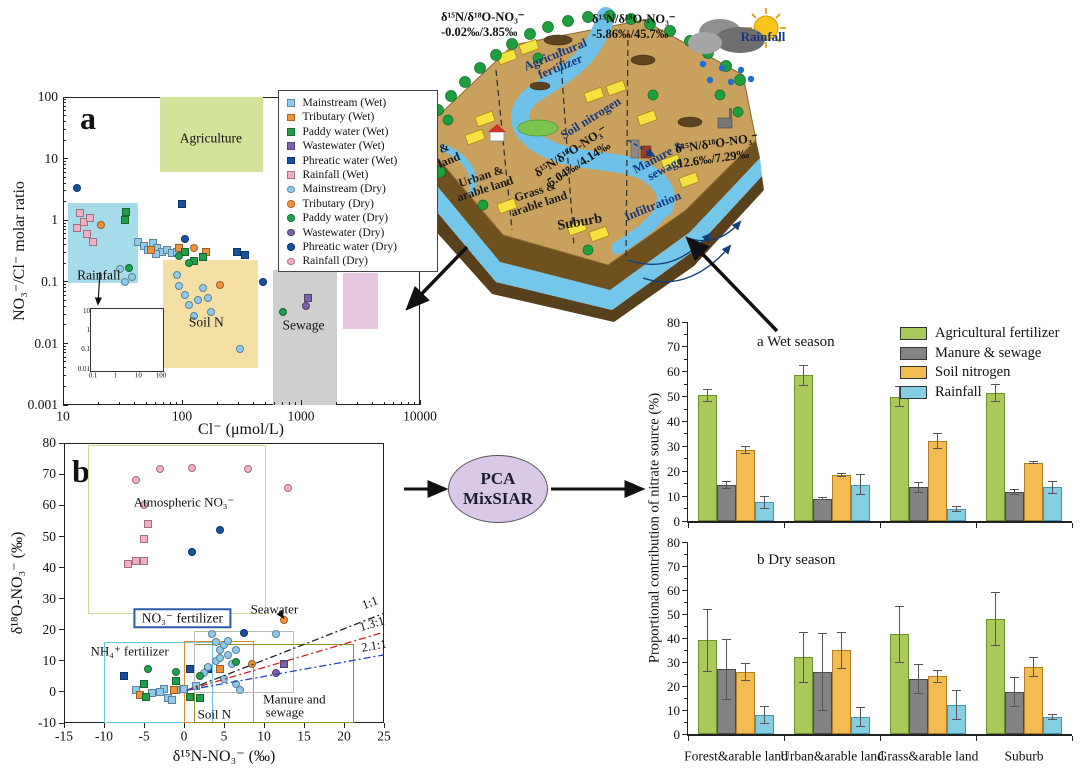  Describe the element at coordinates (997, 333) in the screenshot. I see `bar-legend-label: Agricultural fertilizer` at that location.